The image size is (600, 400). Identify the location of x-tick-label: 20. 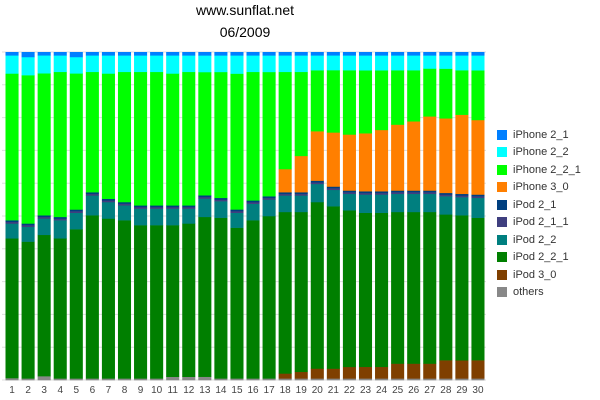
(318, 390).